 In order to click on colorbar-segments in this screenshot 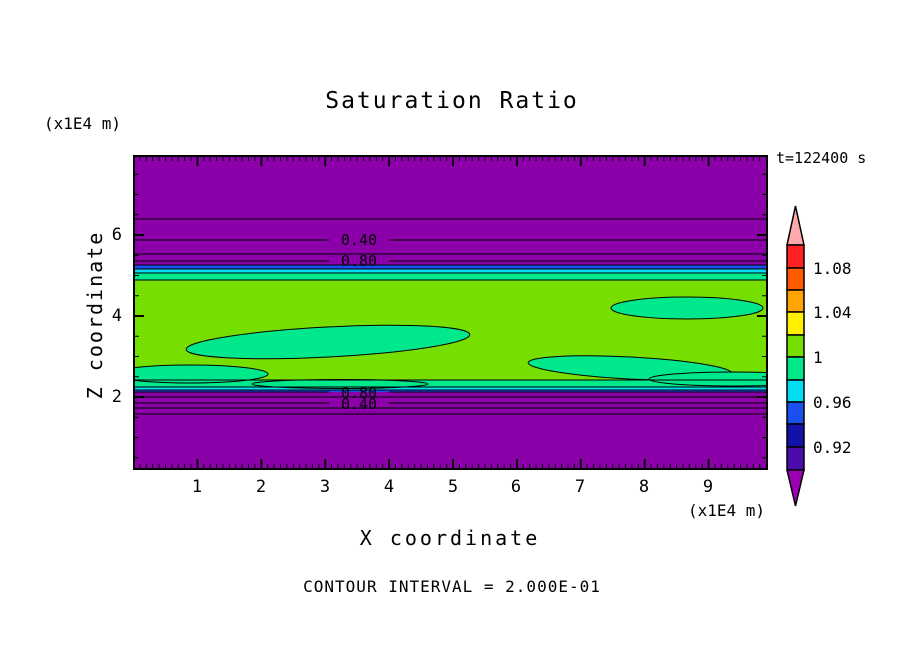, I will do `click(795, 357)`.